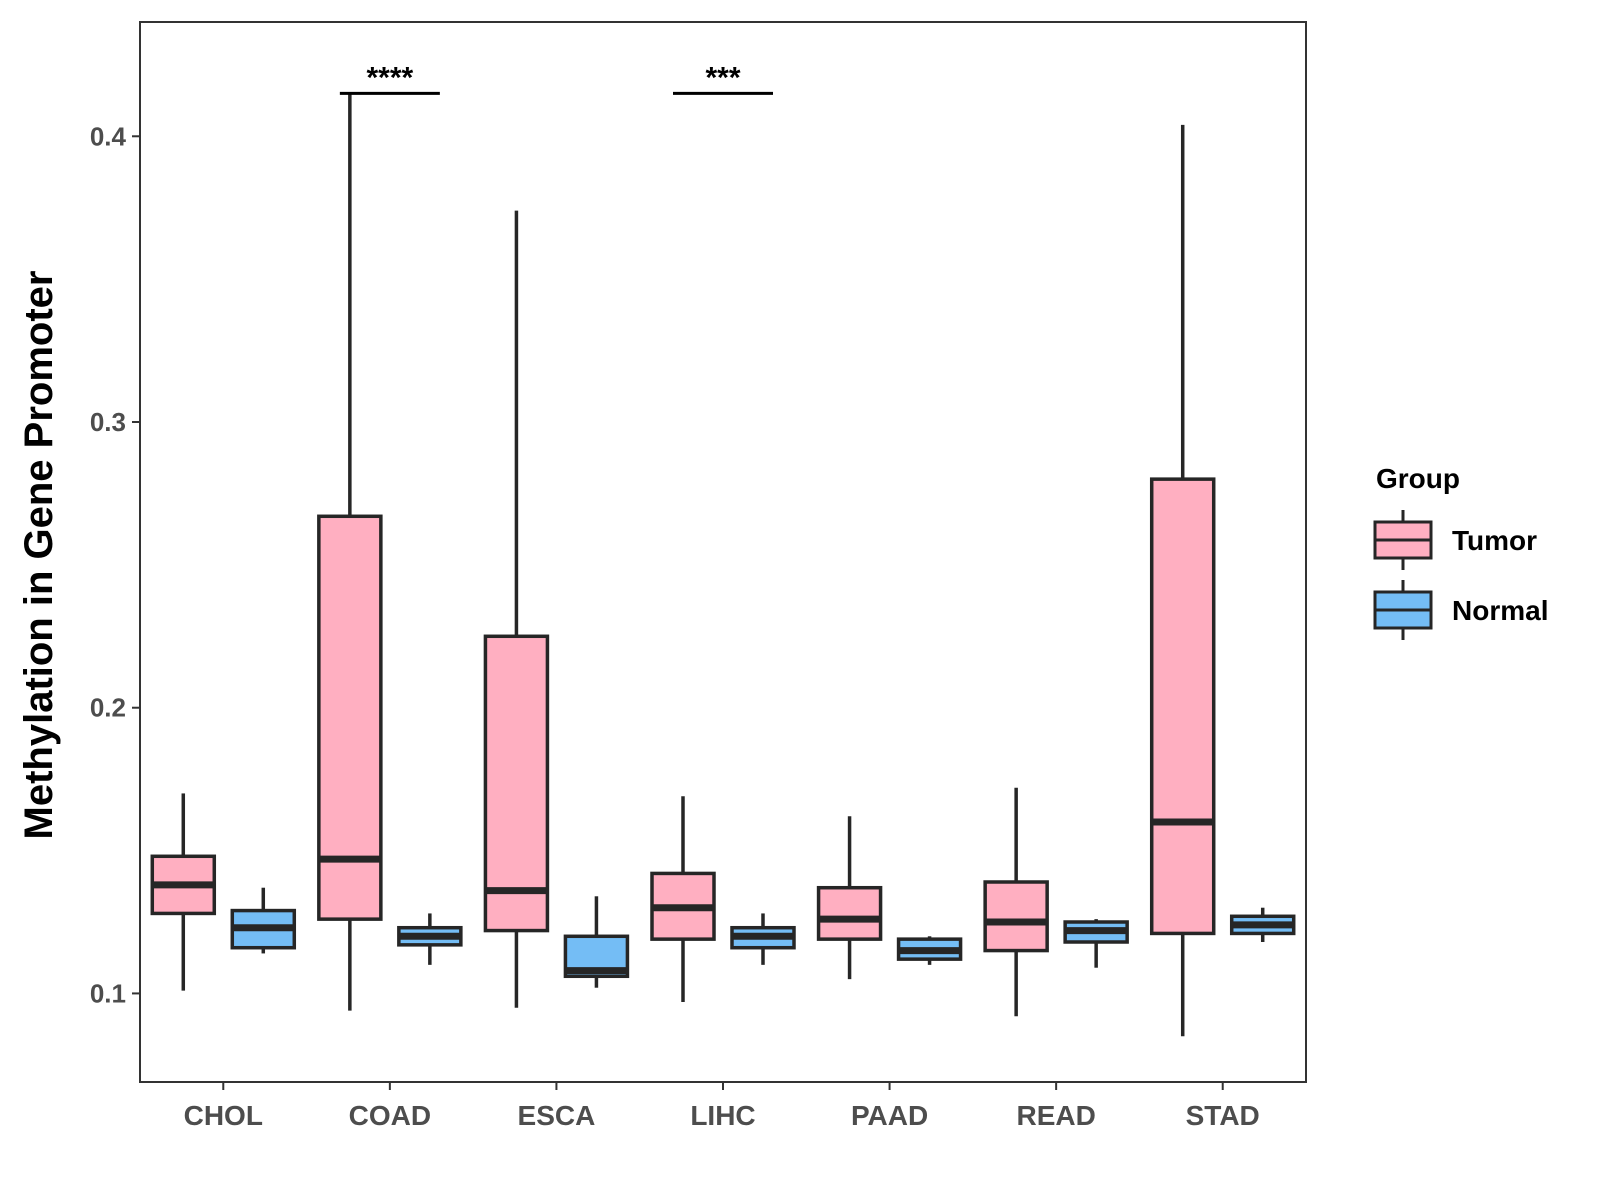 This screenshot has width=1600, height=1200. Describe the element at coordinates (1418, 478) in the screenshot. I see `legend-title: Group` at that location.